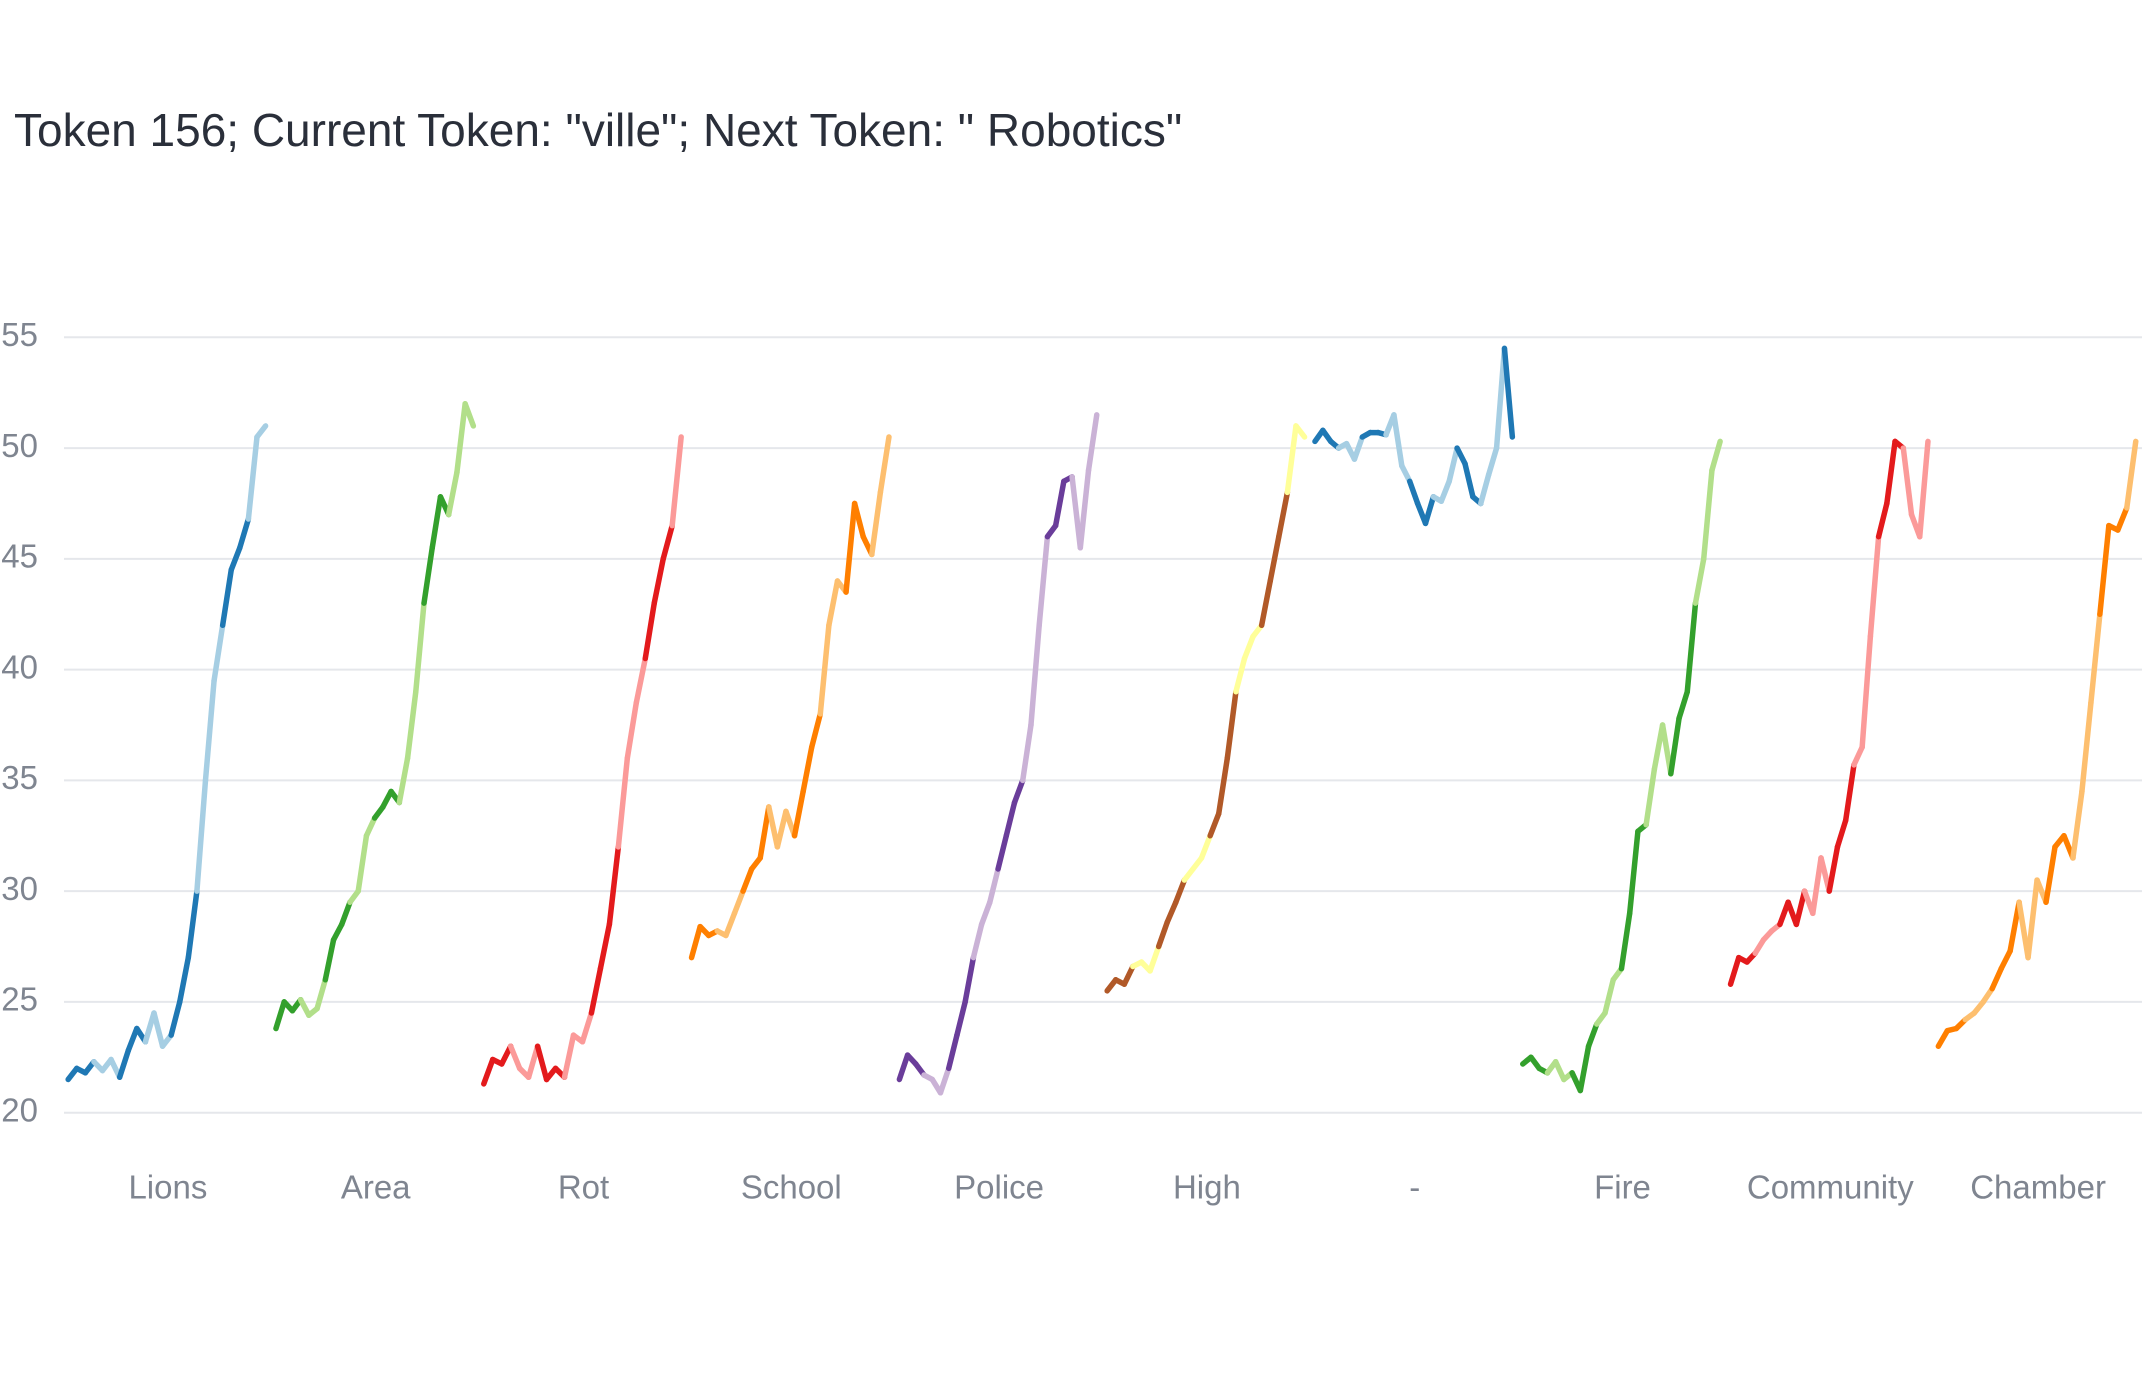  What do you see at coordinates (19, 666) in the screenshot?
I see `y-tick-label: 40` at bounding box center [19, 666].